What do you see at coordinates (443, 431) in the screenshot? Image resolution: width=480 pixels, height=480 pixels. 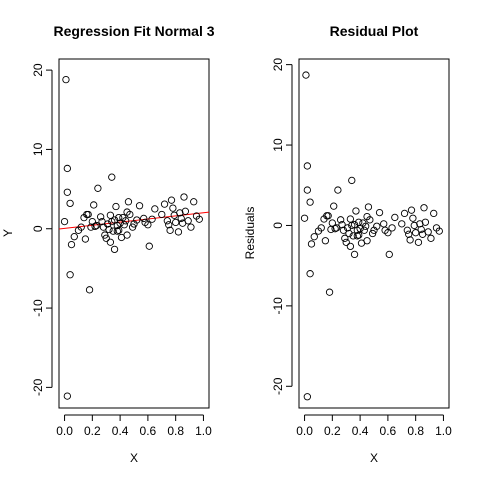 I see `x-tick-label: 1.0` at bounding box center [443, 431].